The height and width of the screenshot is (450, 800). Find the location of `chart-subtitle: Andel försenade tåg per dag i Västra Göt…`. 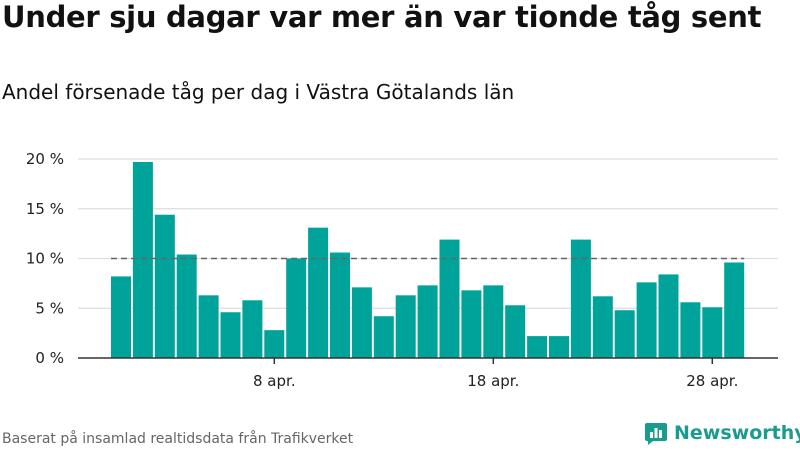

chart-subtitle: Andel försenade tåg per dag i Västra Göt… is located at coordinates (258, 92).